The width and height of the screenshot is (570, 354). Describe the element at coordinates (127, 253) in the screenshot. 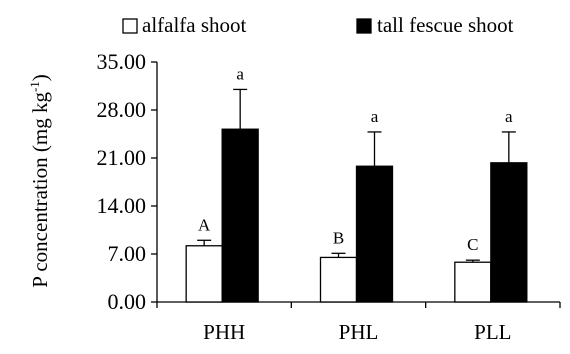

I see `y-tick-label: 7.00` at that location.